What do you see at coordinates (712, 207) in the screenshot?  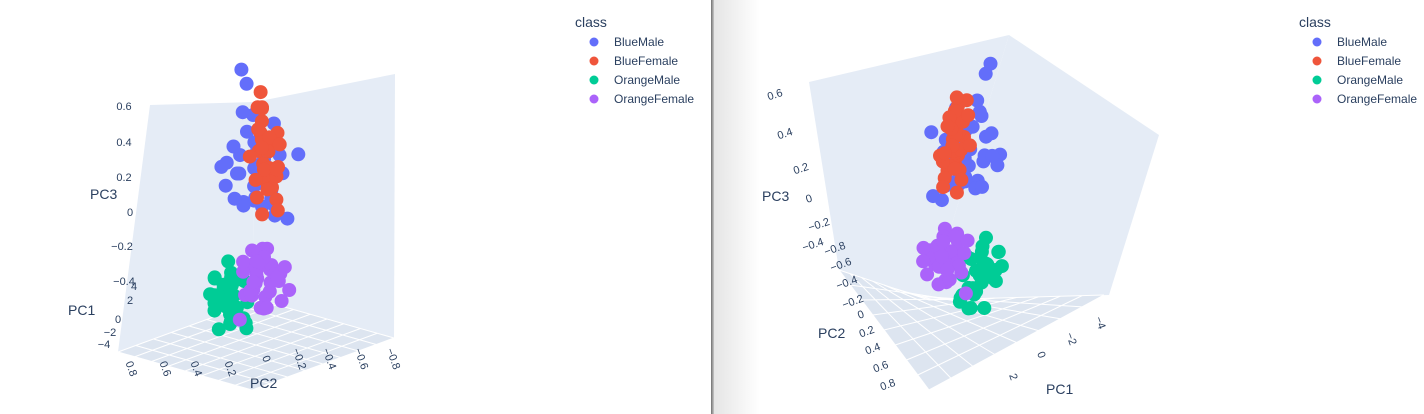 I see `window-divider` at bounding box center [712, 207].